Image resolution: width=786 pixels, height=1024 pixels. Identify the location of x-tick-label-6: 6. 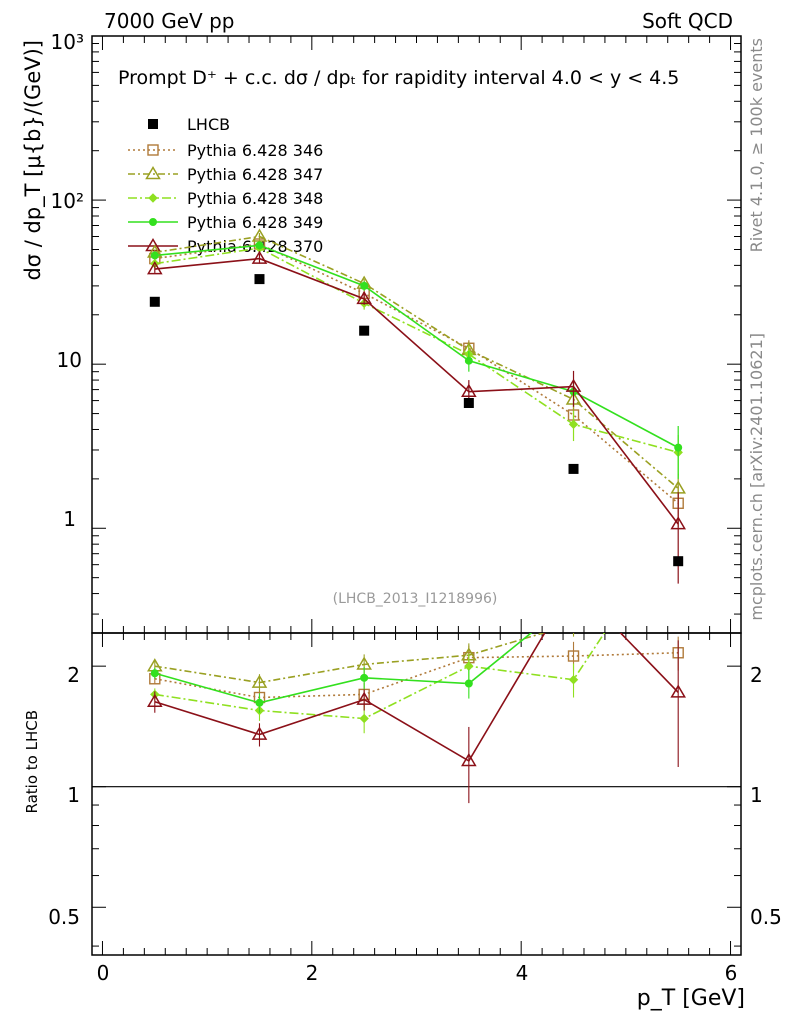
(731, 973).